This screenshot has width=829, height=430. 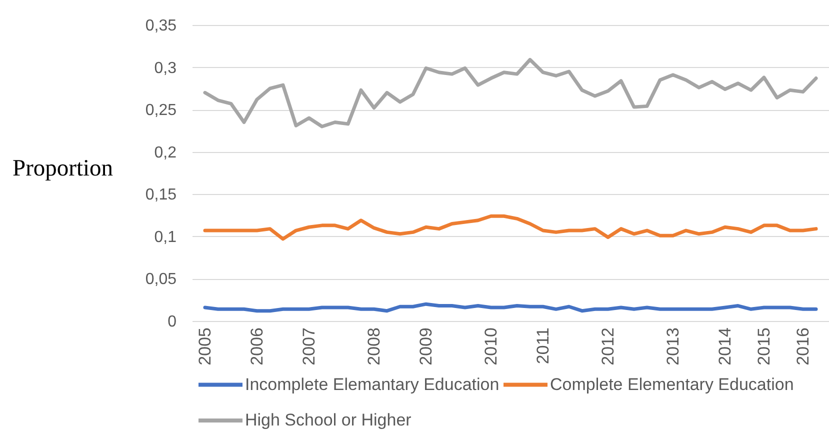 I want to click on x-tick-label: 2008, so click(x=374, y=347).